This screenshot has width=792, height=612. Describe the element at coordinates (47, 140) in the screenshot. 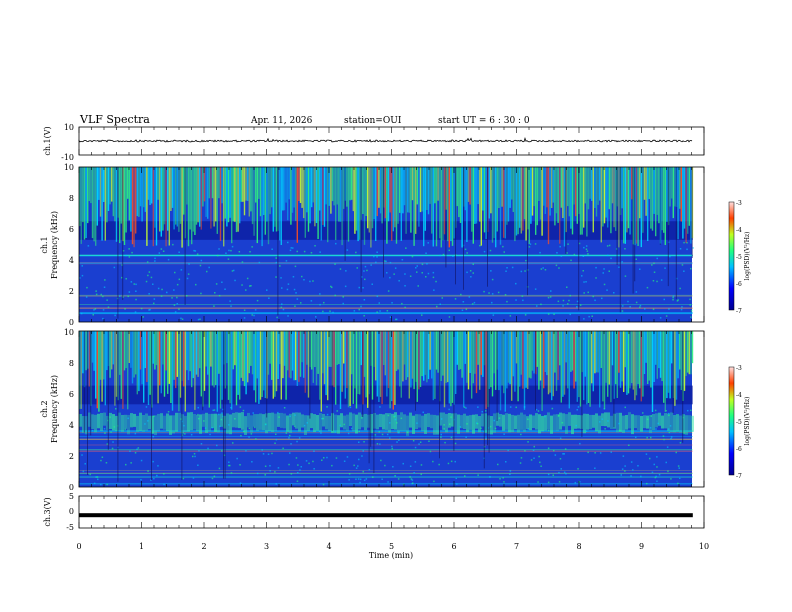

I see `ch1-voltage-ylabel: ch.1(V)` at that location.